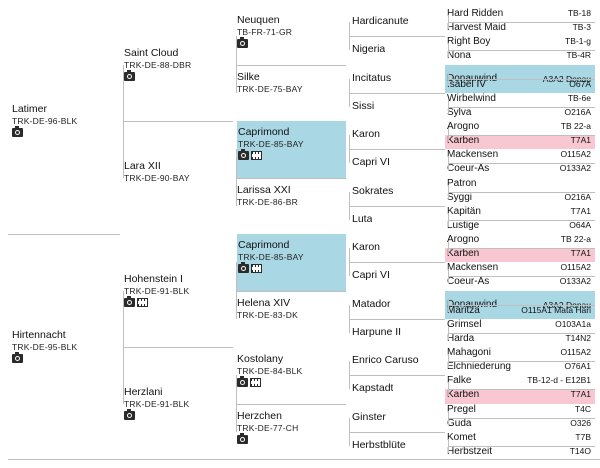 The width and height of the screenshot is (600, 468). I want to click on horse-name: Komet, so click(461, 437).